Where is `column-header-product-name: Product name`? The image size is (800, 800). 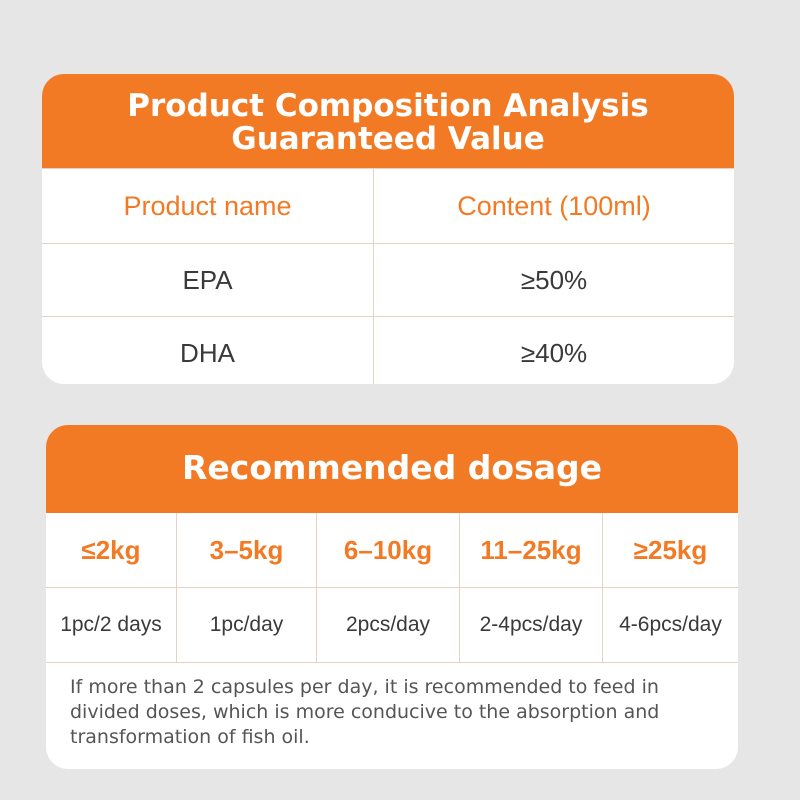 column-header-product-name: Product name is located at coordinates (208, 206).